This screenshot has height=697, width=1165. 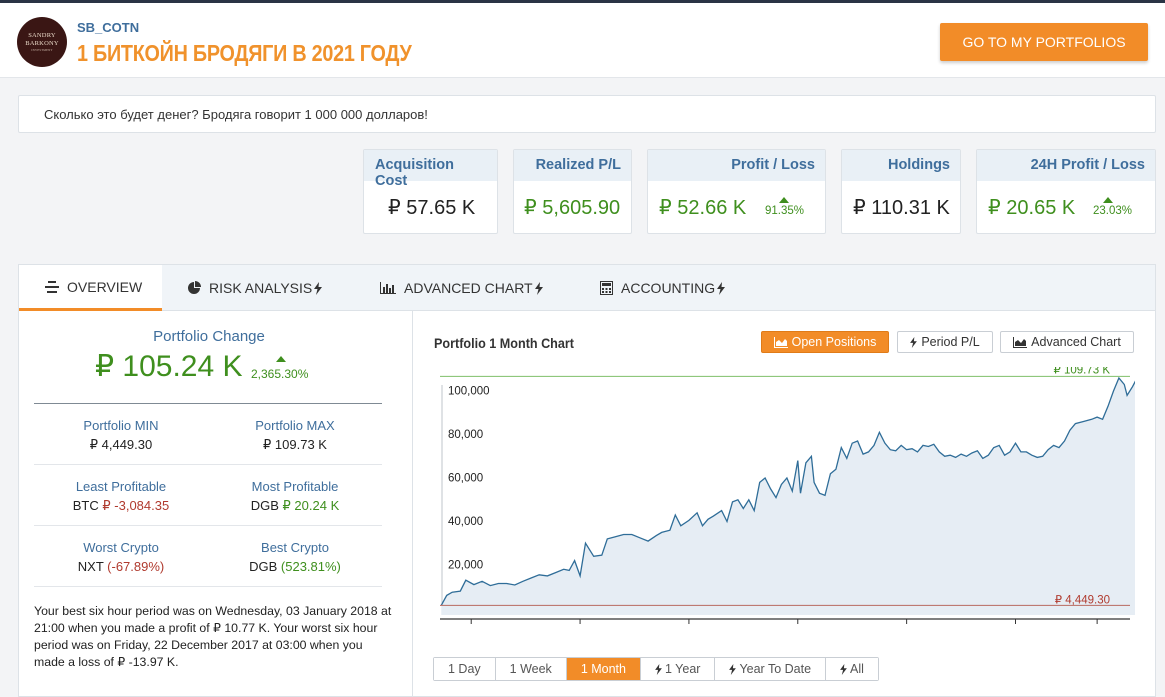 I want to click on cell-value: BTC ₽ -3,084.35, so click(x=121, y=506).